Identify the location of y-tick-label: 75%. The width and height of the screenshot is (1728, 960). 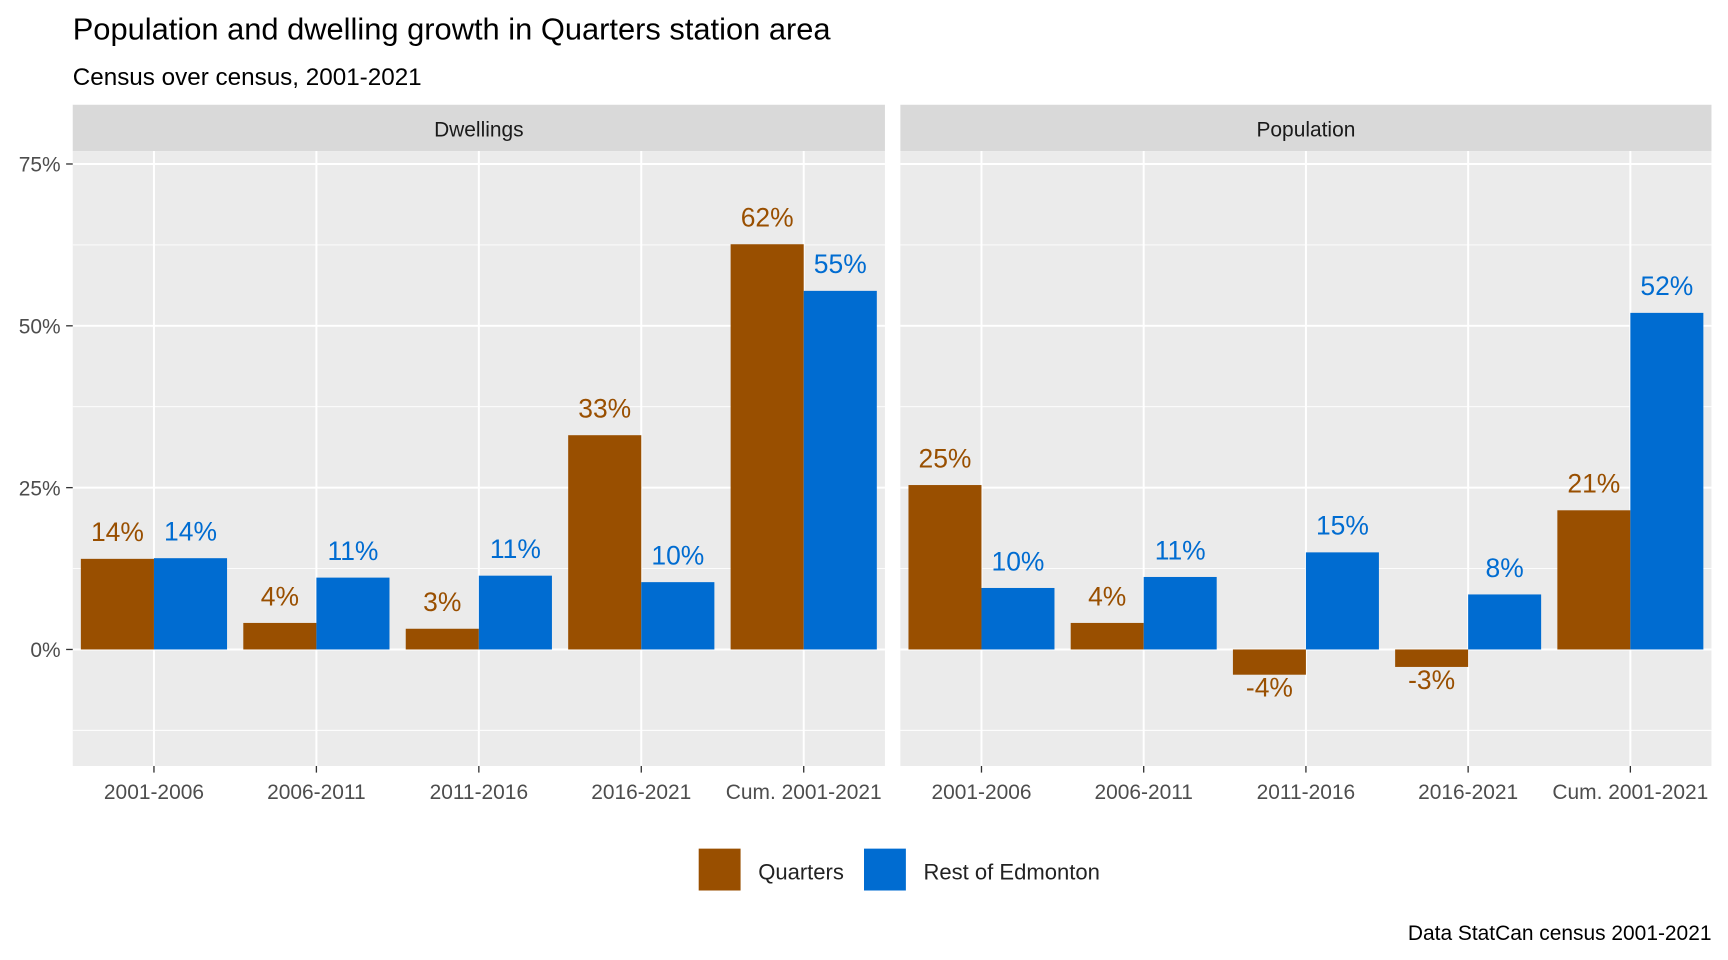
(40, 165).